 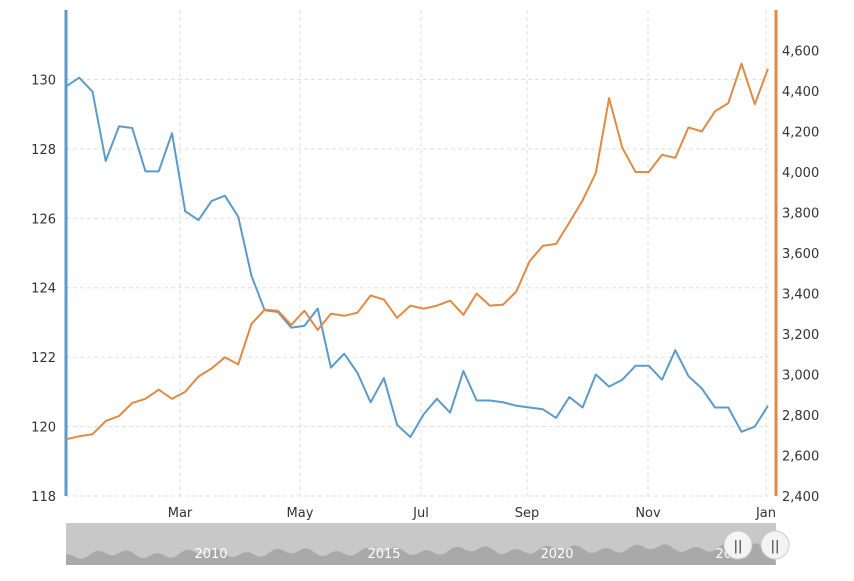 What do you see at coordinates (43, 497) in the screenshot?
I see `left-tick-label: 118` at bounding box center [43, 497].